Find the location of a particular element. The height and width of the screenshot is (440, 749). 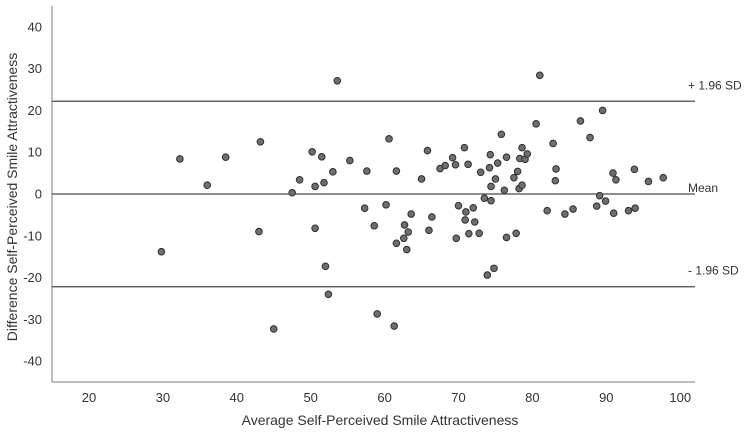

x-tick-label: 90 is located at coordinates (606, 397).